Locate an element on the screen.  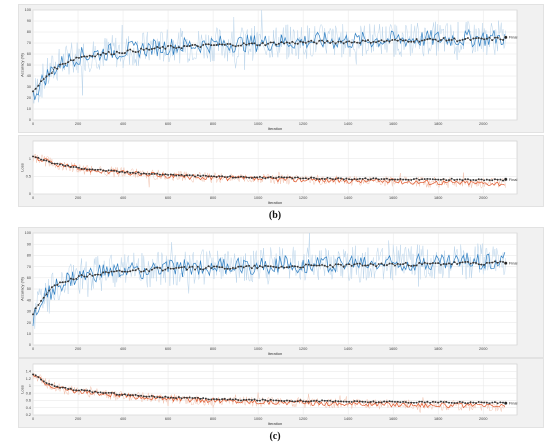
x-tick-label: 800 is located at coordinates (213, 349).